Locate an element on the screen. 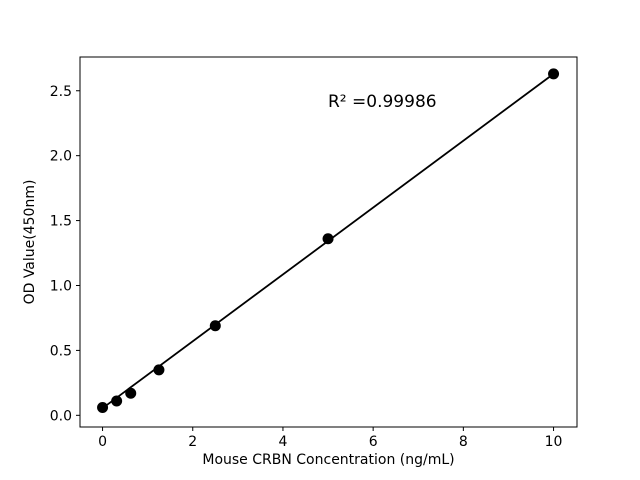  x-tick-label: 8 is located at coordinates (463, 442).